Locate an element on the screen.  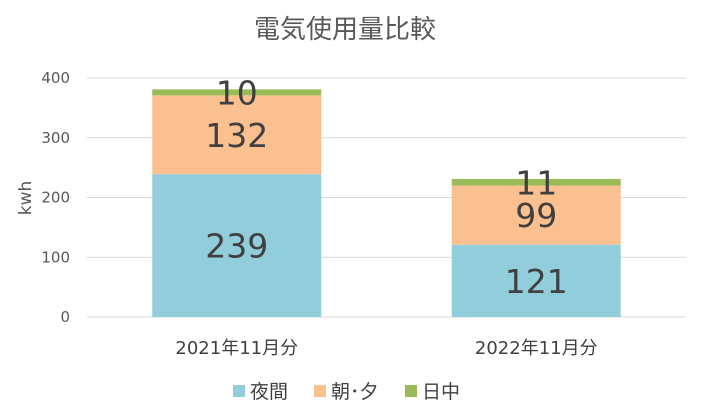
x-tick-label: 2022年11月分 is located at coordinates (536, 348).